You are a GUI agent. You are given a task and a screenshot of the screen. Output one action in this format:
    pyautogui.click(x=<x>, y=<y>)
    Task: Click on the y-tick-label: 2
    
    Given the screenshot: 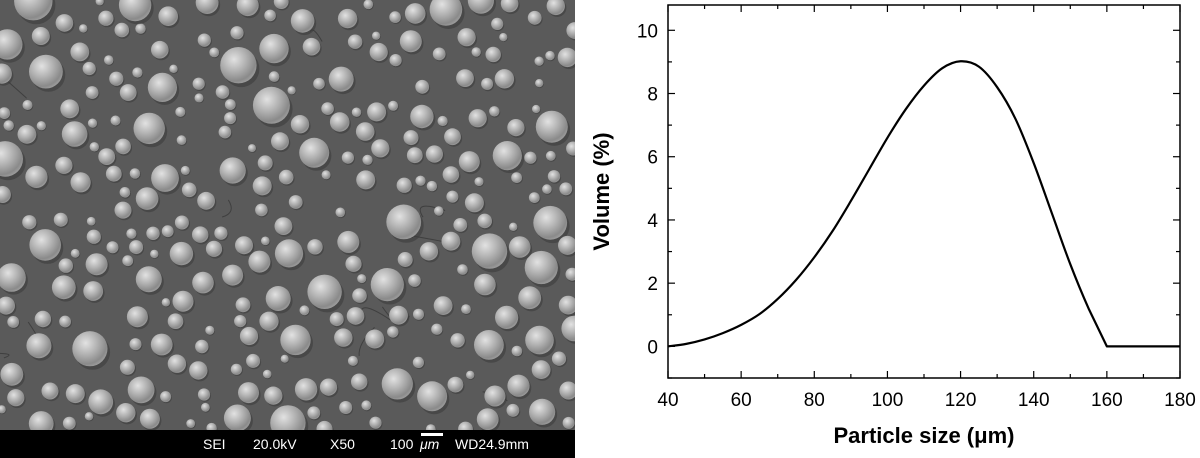 What is the action you would take?
    pyautogui.click(x=652, y=284)
    